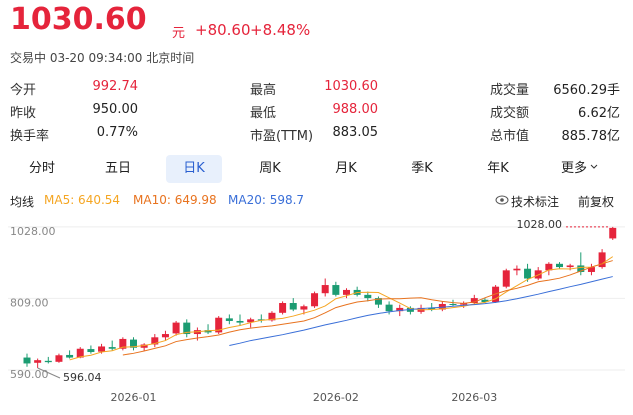 Image resolution: width=633 pixels, height=415 pixels. Describe the element at coordinates (510, 113) in the screenshot. I see `stat-label: 成交额` at that location.